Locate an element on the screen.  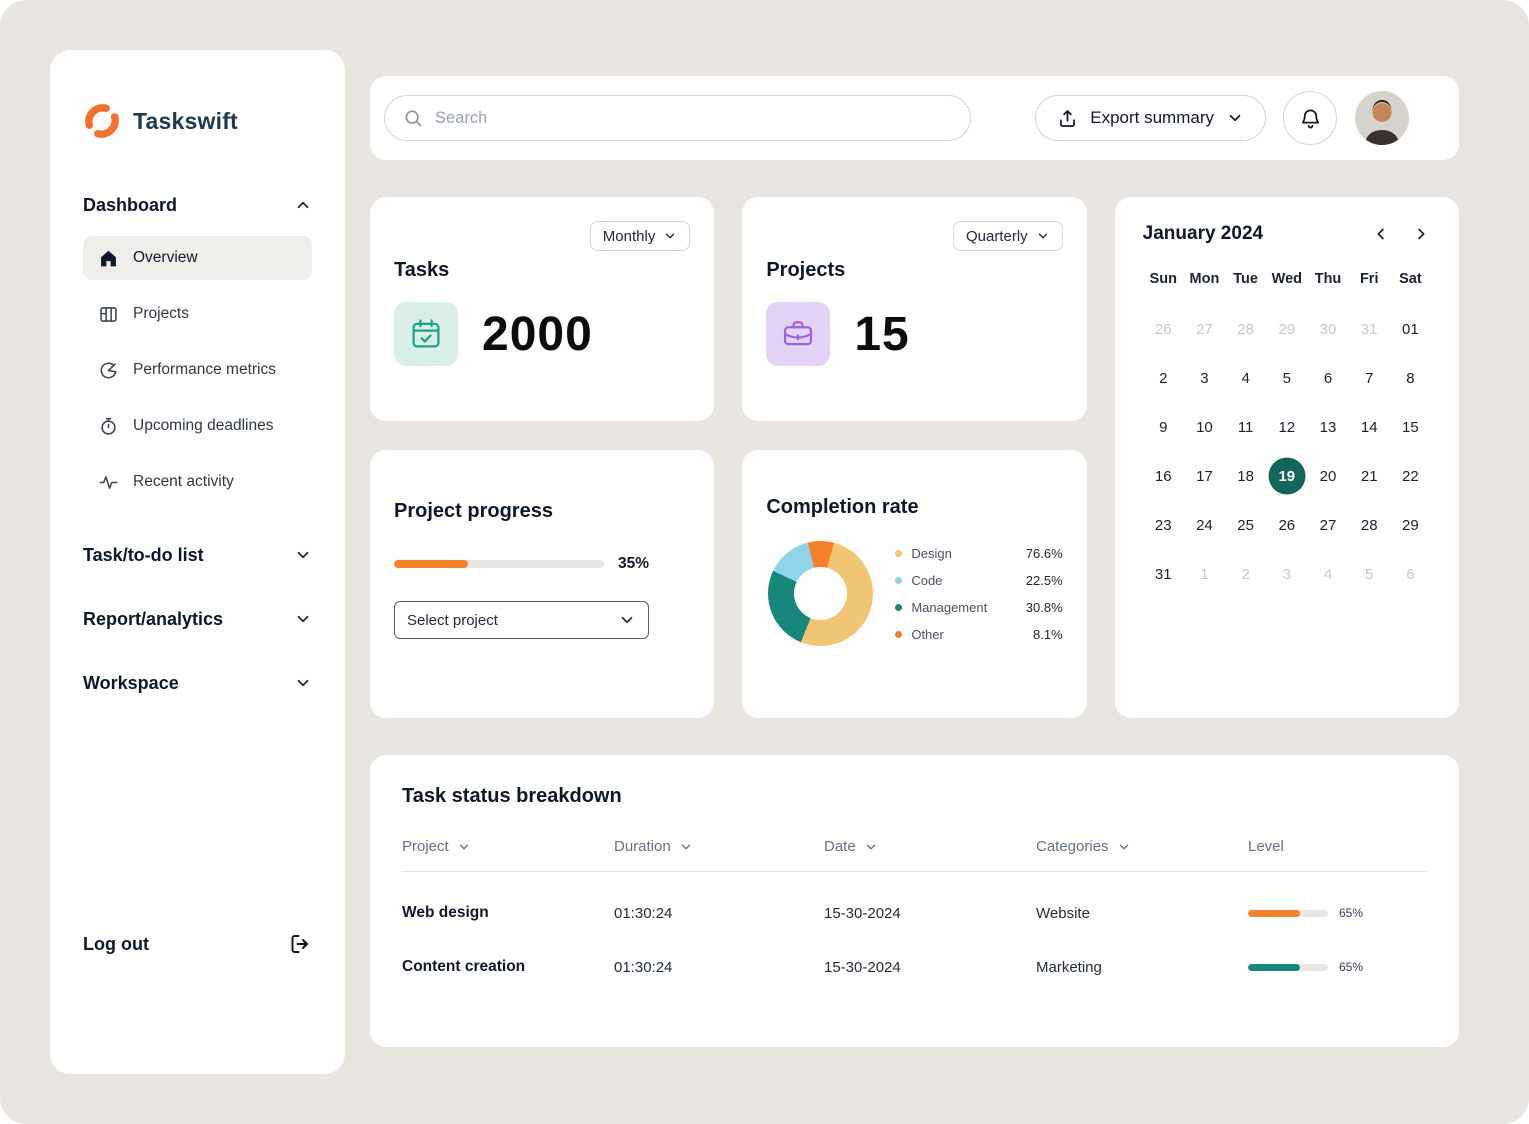
level-cell: 65% is located at coordinates (1337, 967).